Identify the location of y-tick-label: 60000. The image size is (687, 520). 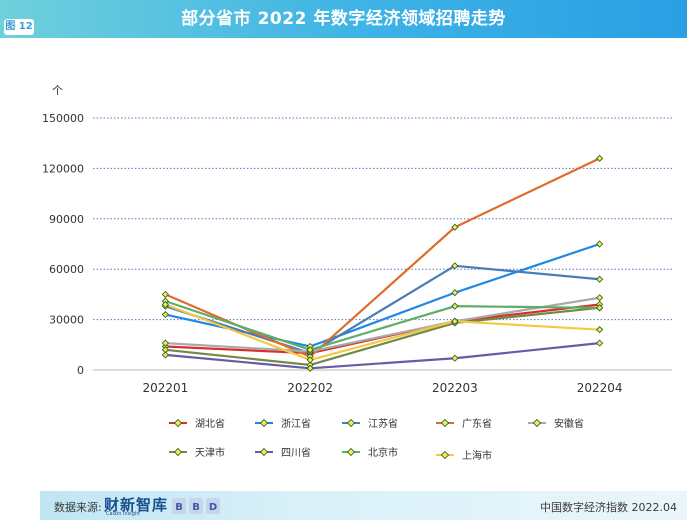
(66, 269).